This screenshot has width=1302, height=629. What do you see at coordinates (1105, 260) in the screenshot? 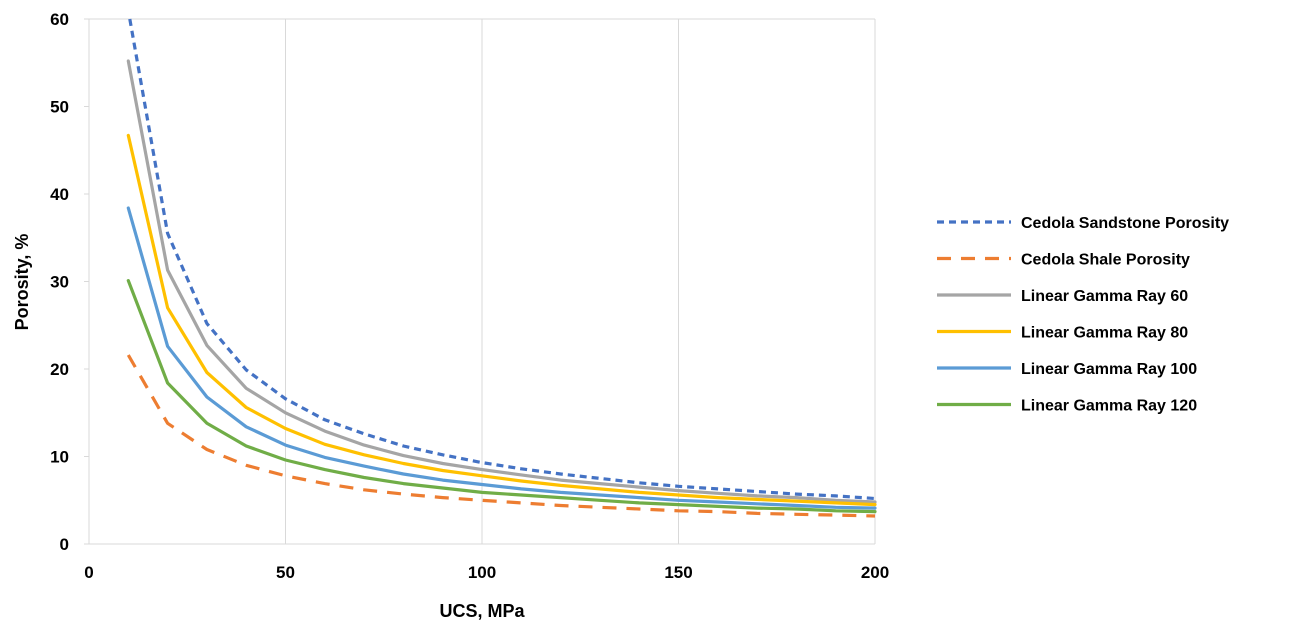
I see `legend-label-cedola-shale-porosity: Cedola Shale Porosity` at bounding box center [1105, 260].